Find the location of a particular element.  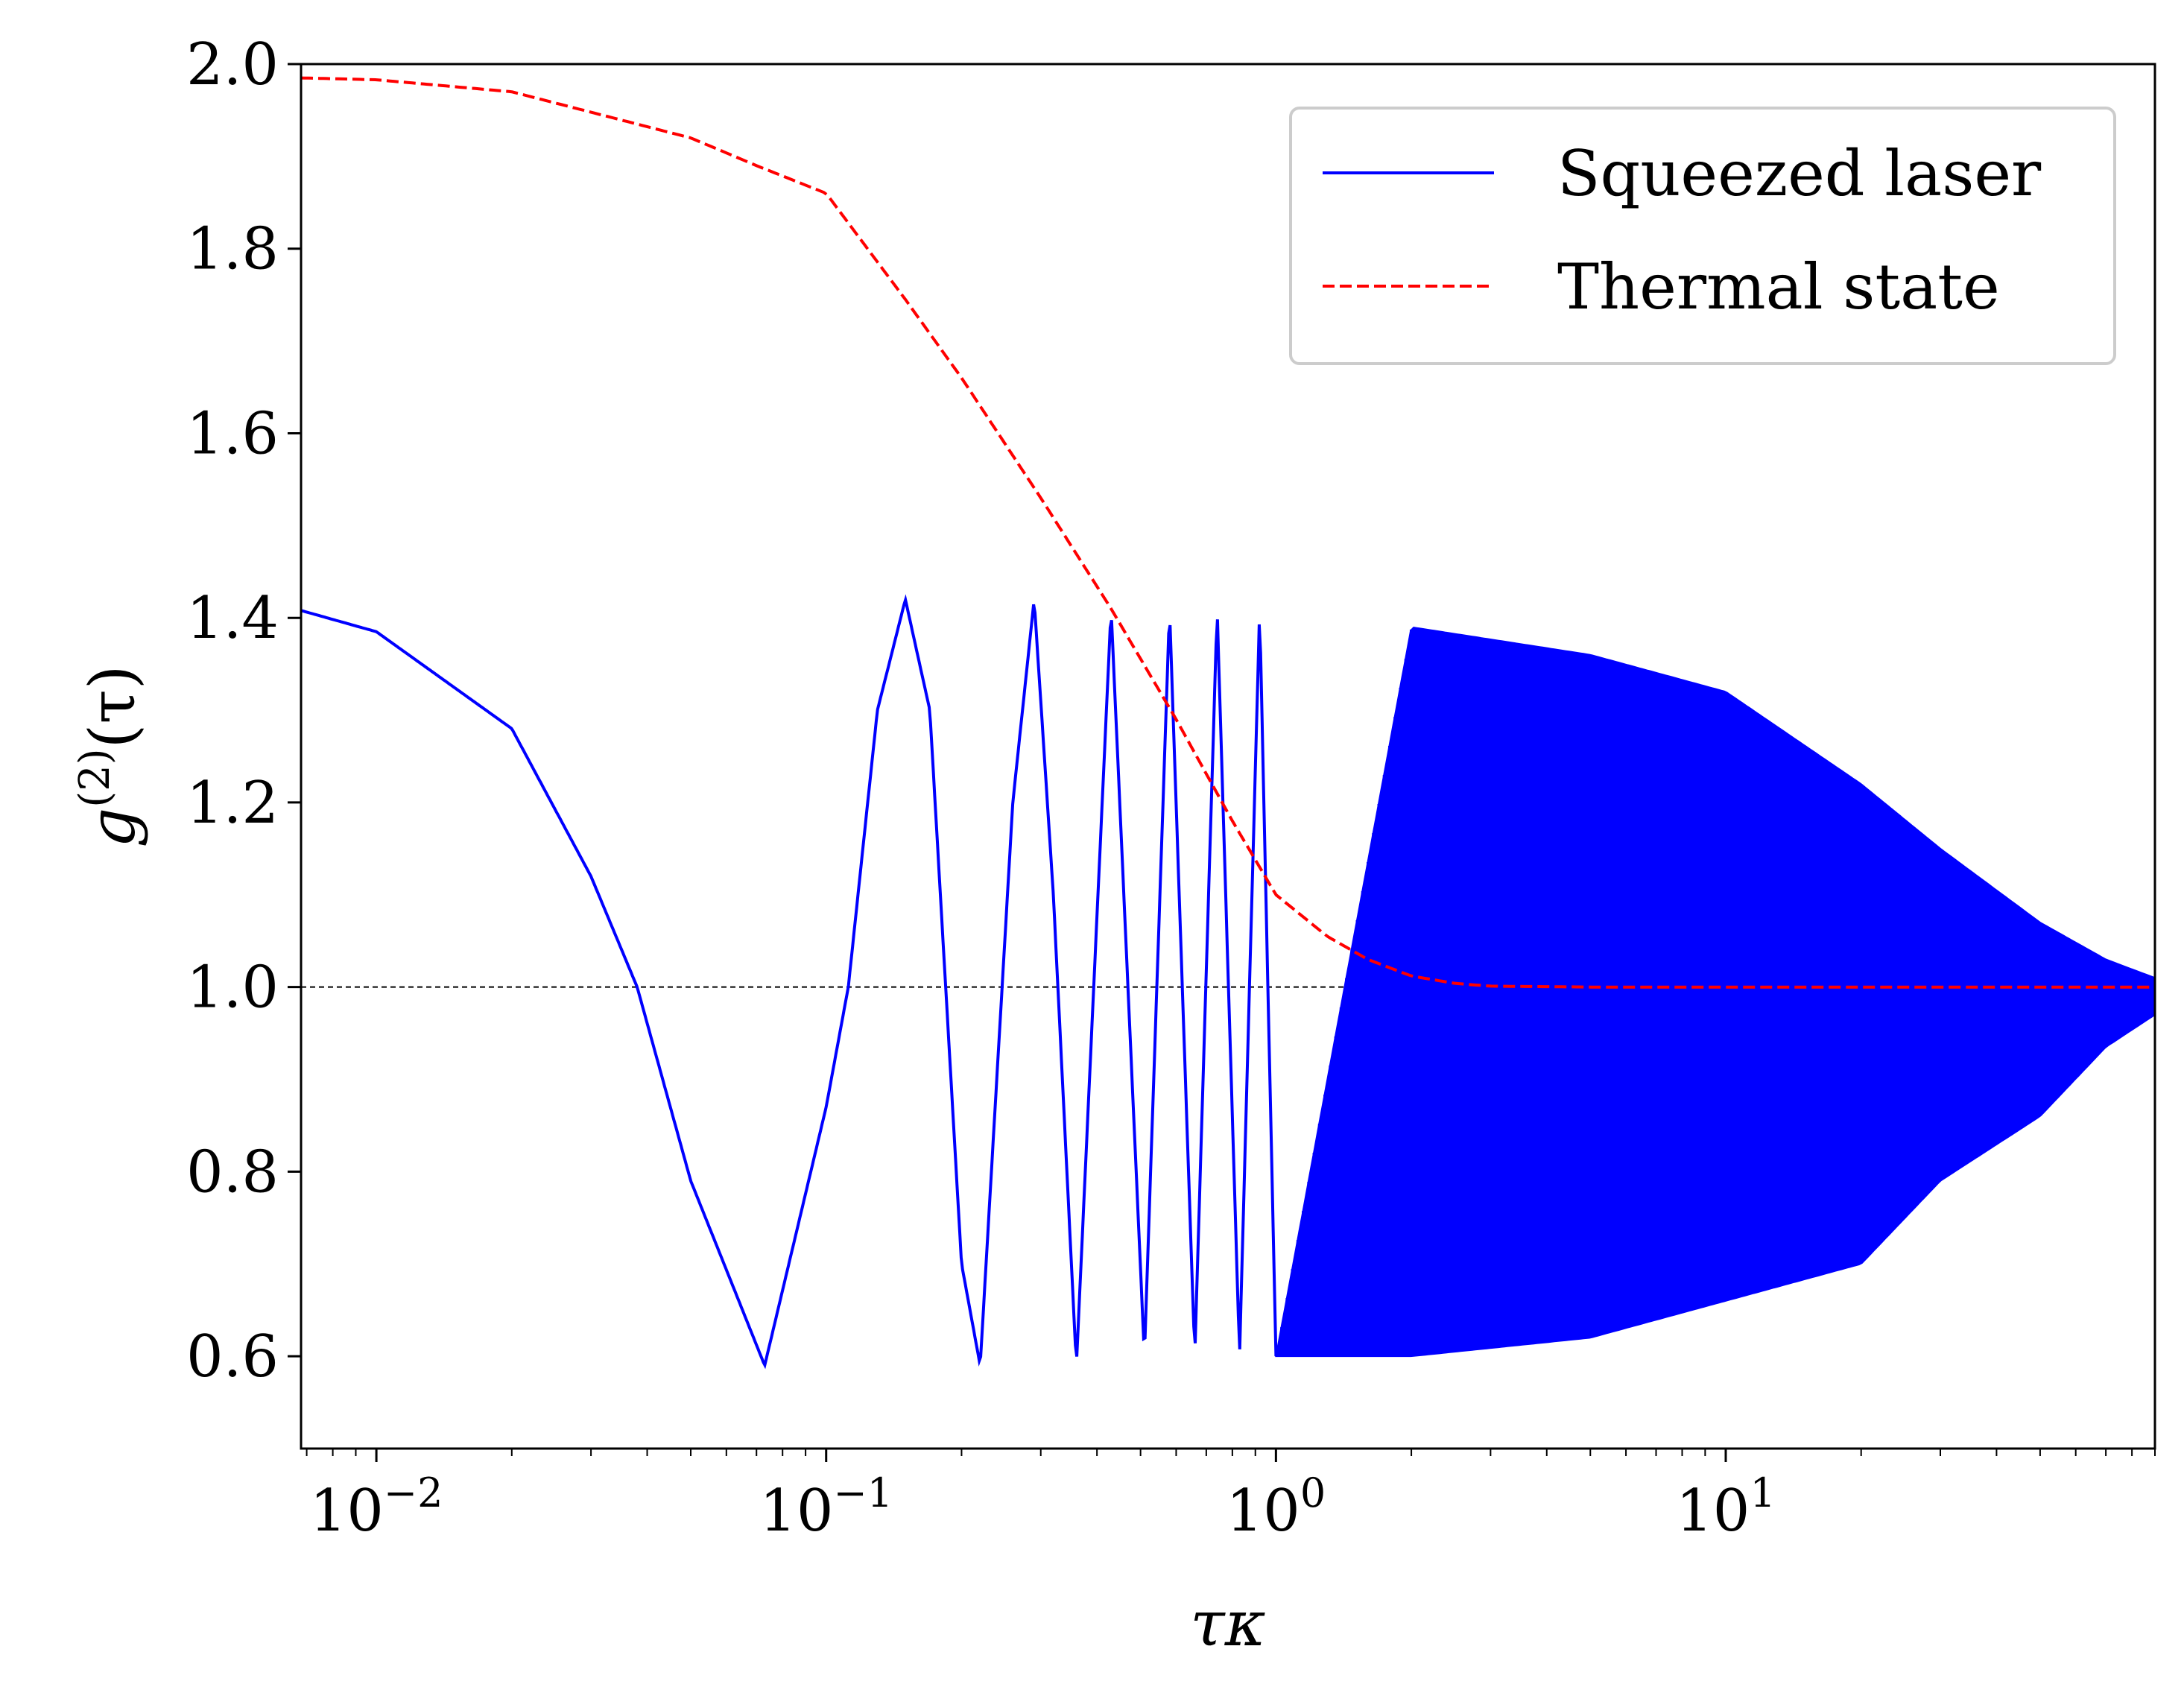

legend-label-squeezed-laser: Squeezed laser is located at coordinates (1799, 173).